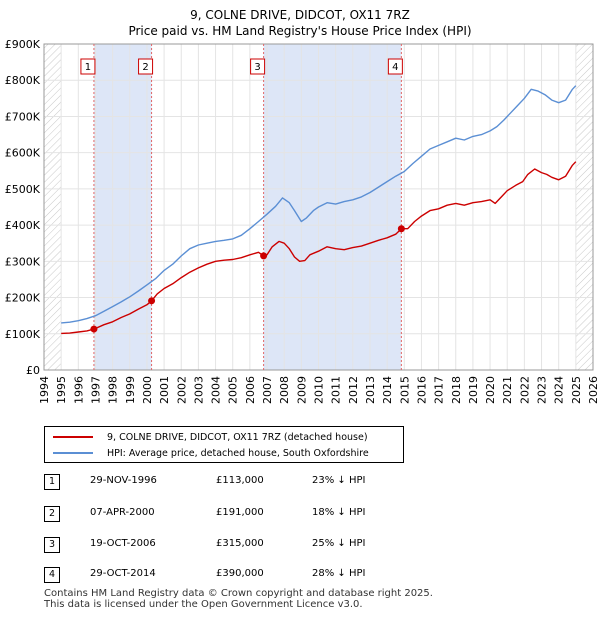  Describe the element at coordinates (336, 390) in the screenshot. I see `x-tick-label: 2011` at that location.